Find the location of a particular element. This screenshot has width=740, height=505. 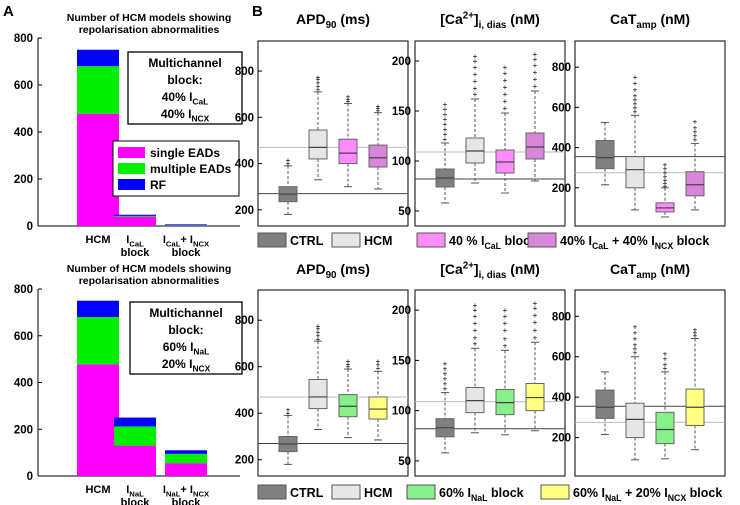

x-category-label: block is located at coordinates (136, 253).